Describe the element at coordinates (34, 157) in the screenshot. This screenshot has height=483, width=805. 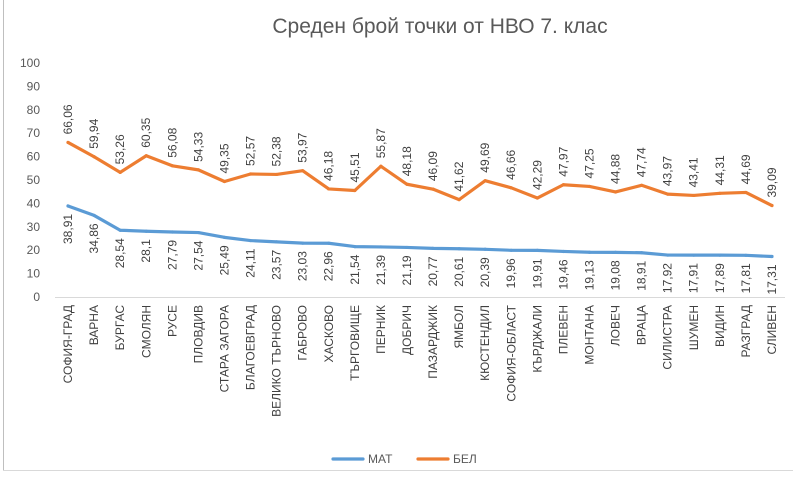
I see `y-tick-label: 60` at that location.